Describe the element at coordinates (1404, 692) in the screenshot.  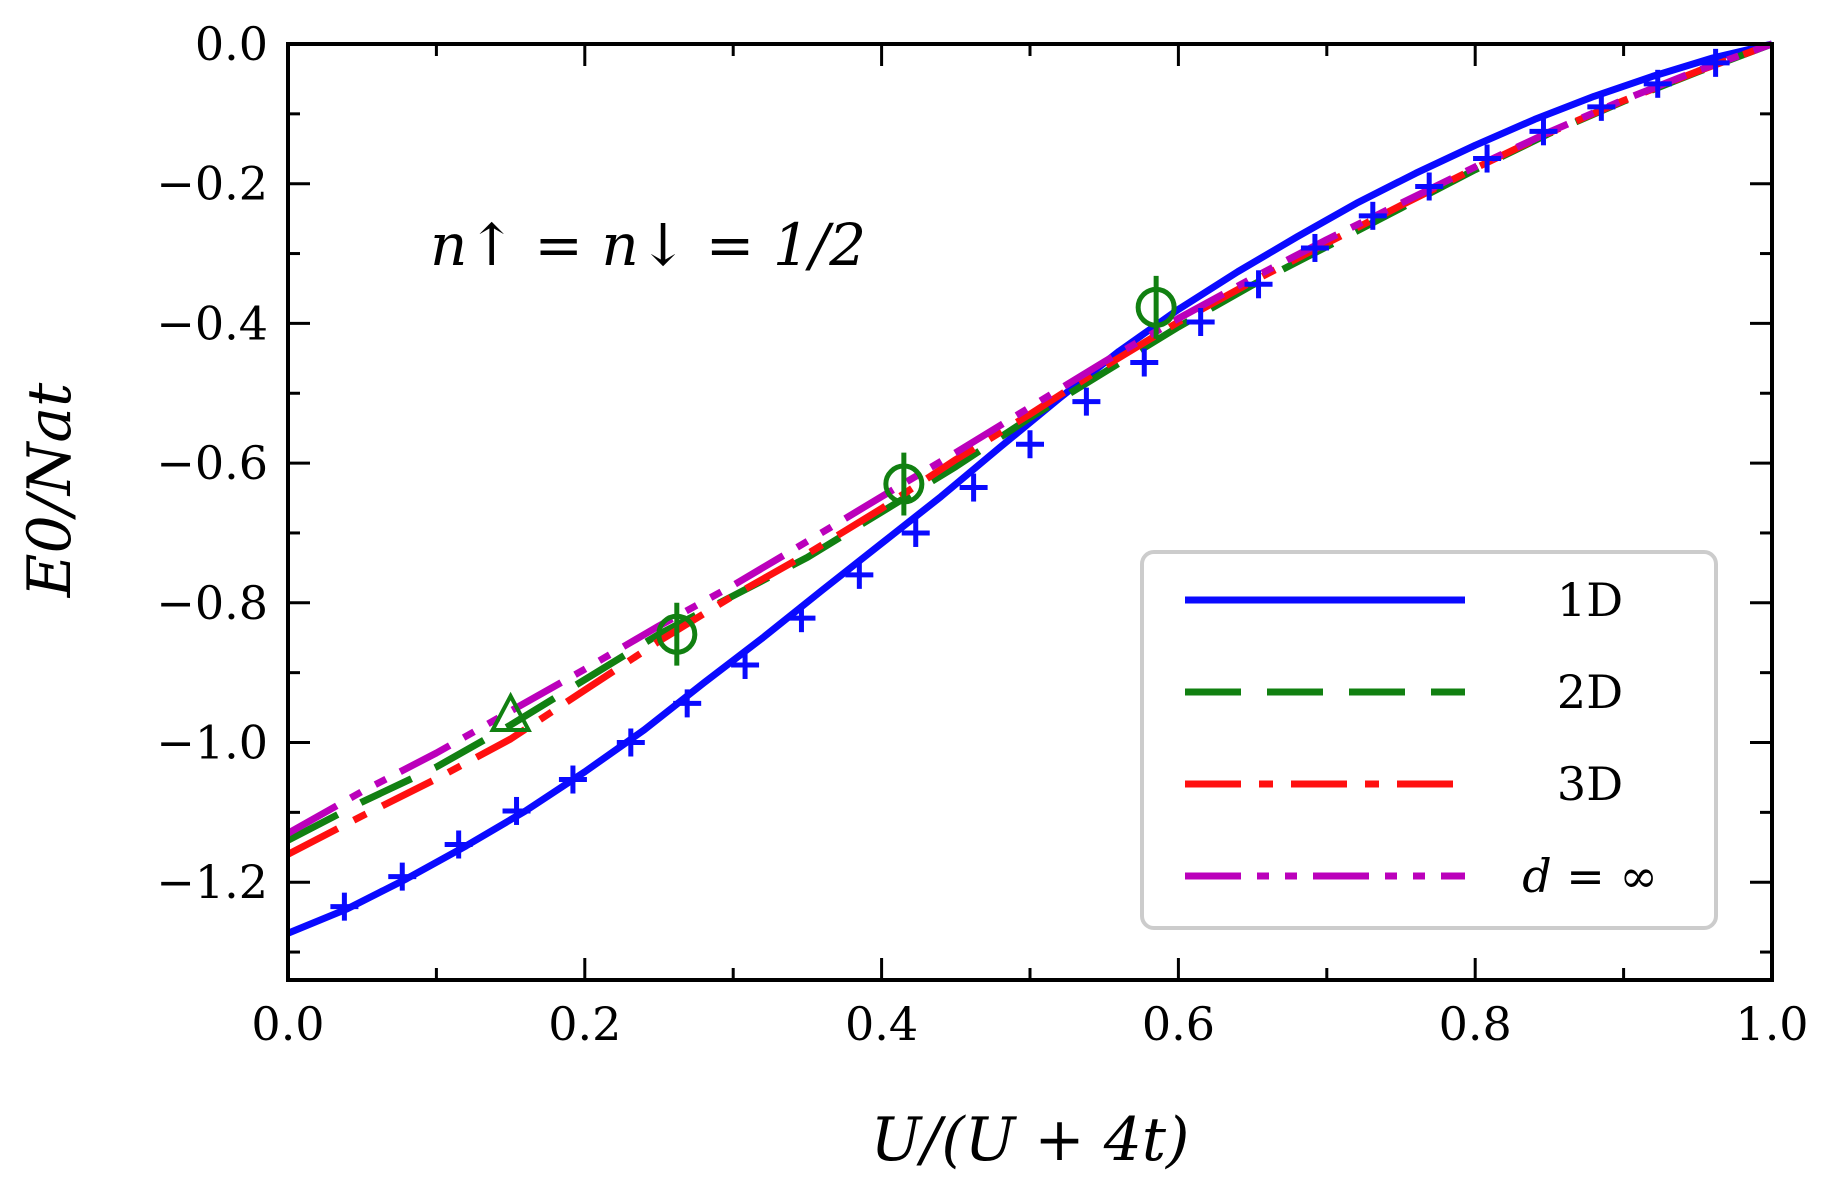
I see `legend-item-2: 2D` at that location.